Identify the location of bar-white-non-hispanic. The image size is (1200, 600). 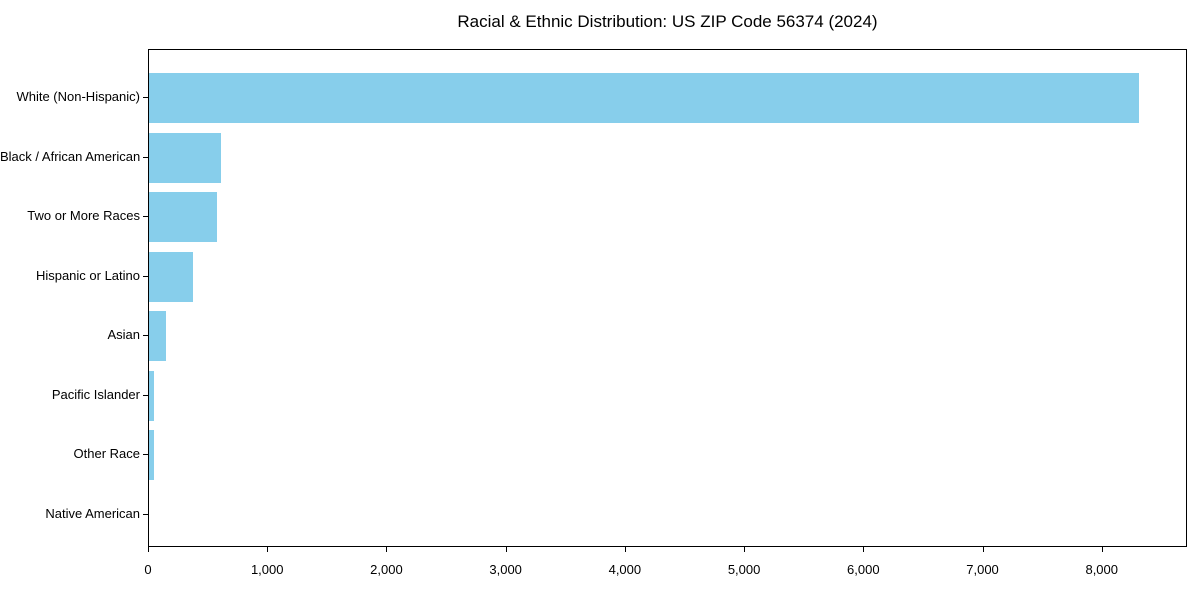
(644, 98).